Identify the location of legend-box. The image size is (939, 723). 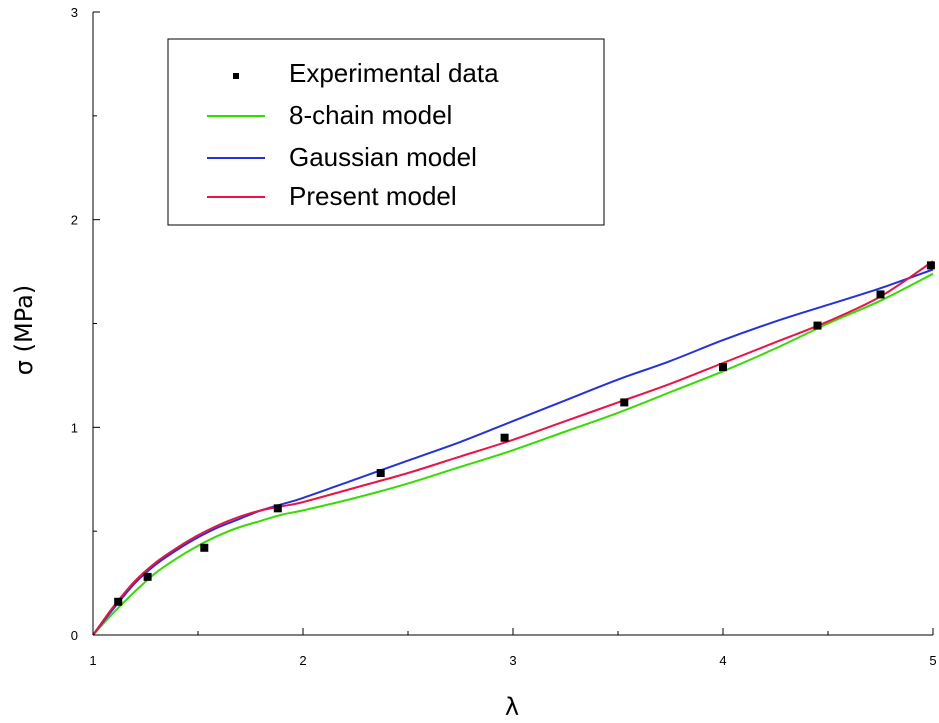
(386, 132).